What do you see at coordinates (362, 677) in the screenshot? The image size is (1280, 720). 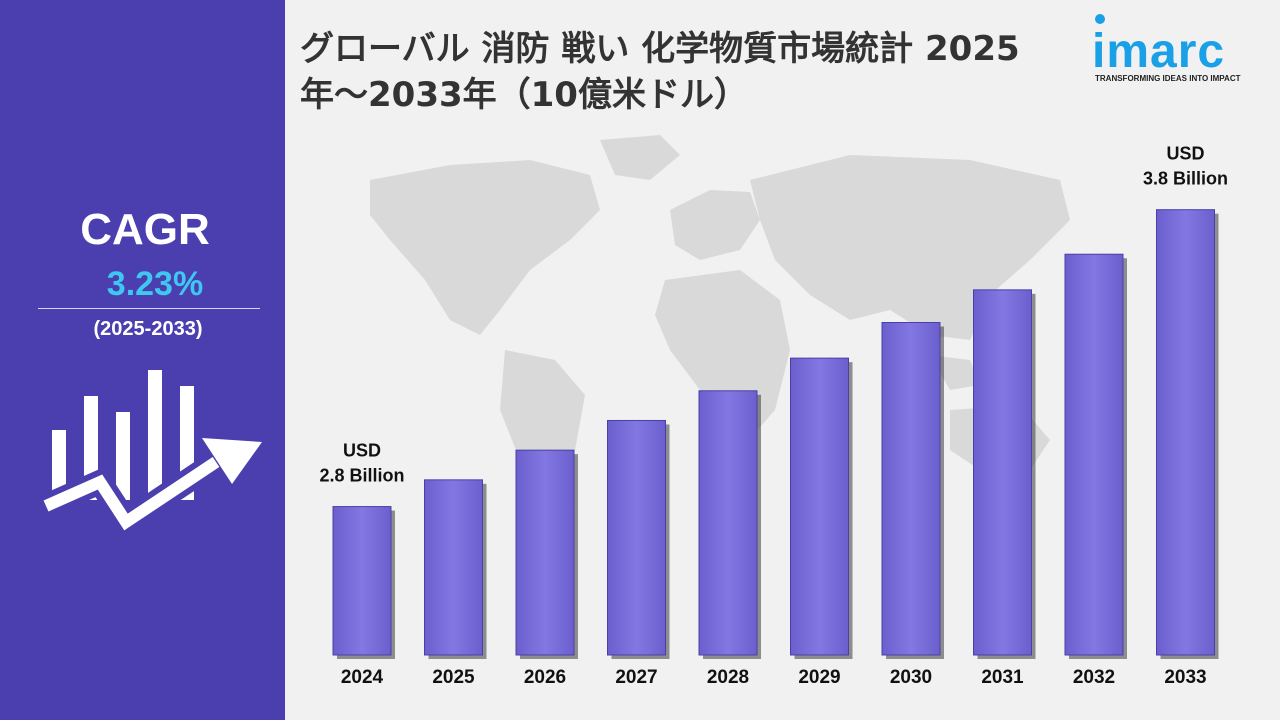 I see `x-tick-label: 2024` at bounding box center [362, 677].